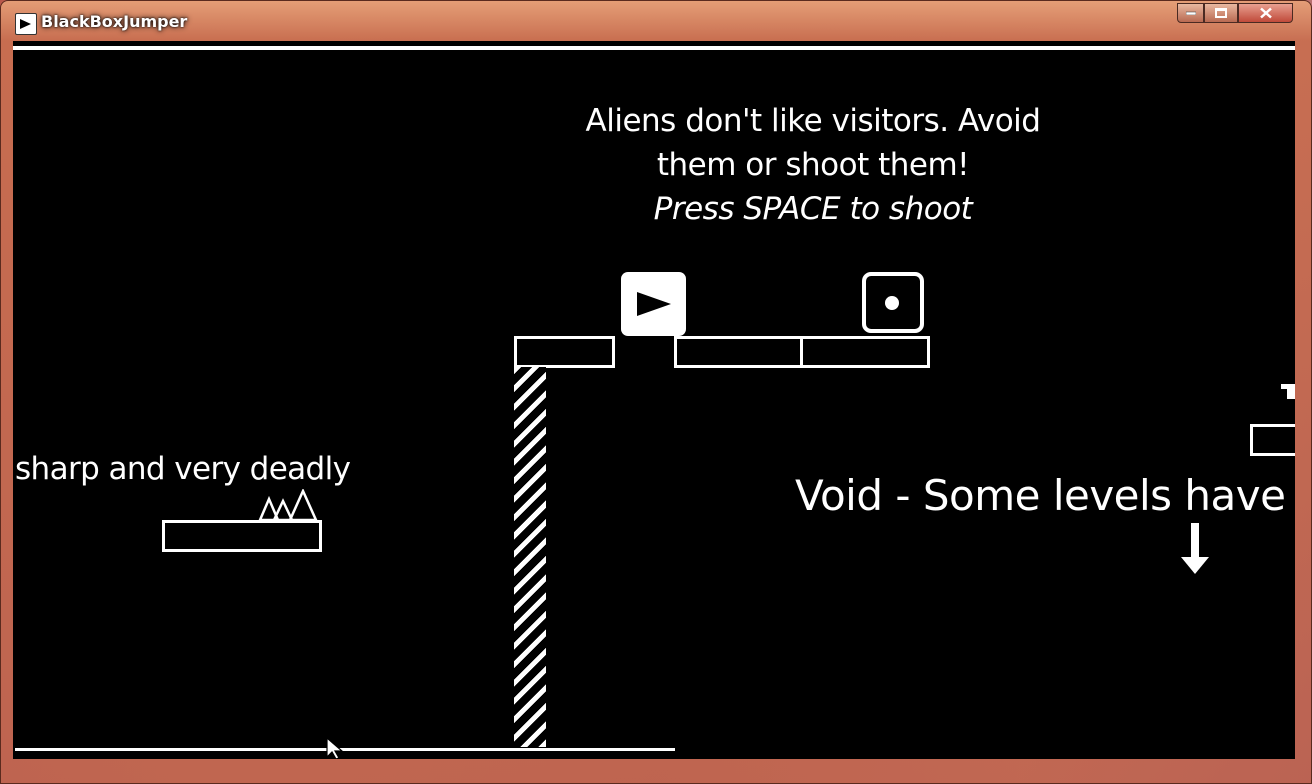 The height and width of the screenshot is (784, 1312). Describe the element at coordinates (345, 749) in the screenshot. I see `floor-line` at that location.